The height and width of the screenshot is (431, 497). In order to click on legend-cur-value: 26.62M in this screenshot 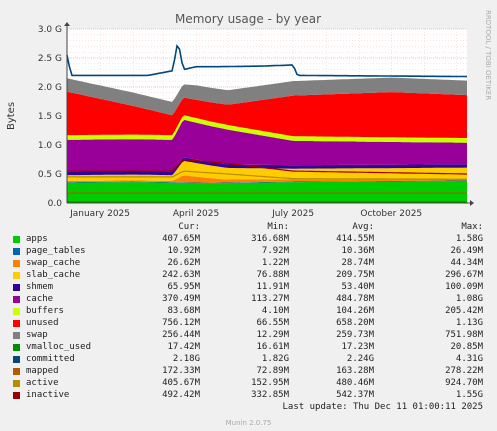, I will do `click(183, 263)`.